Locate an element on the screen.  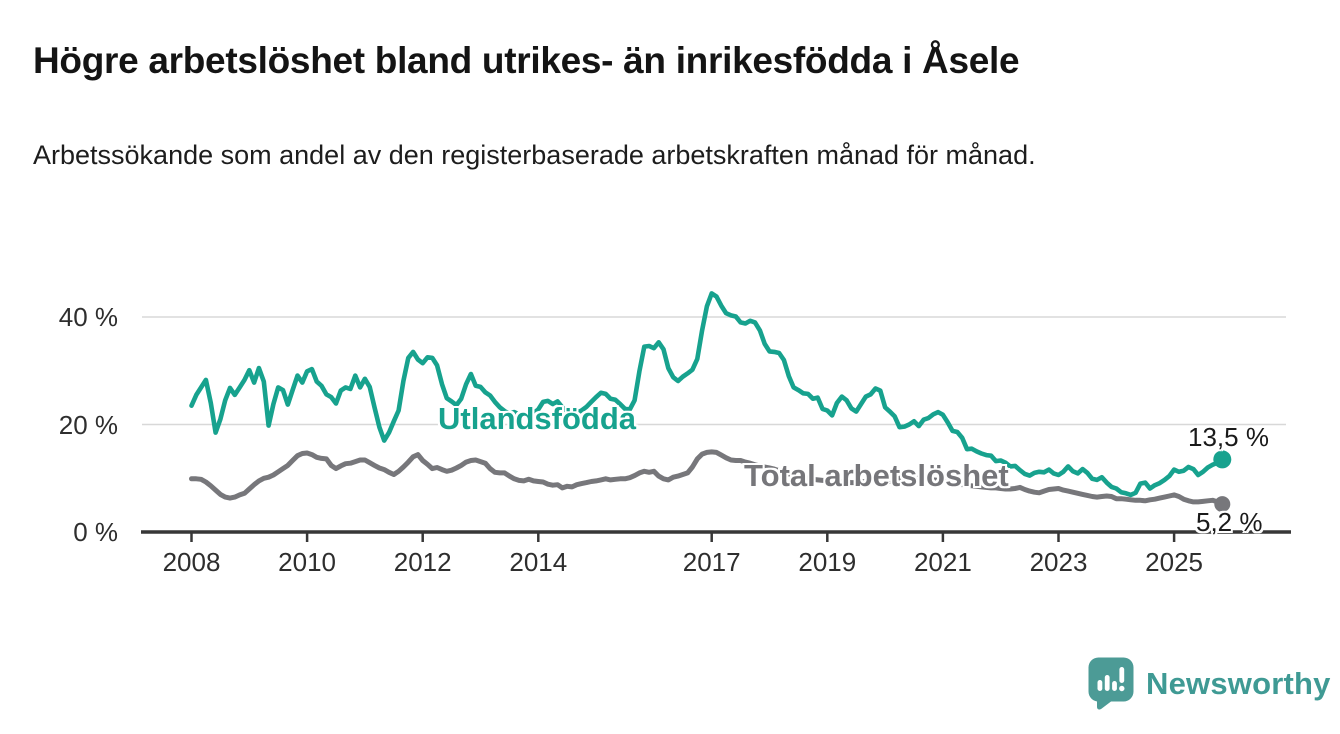
utlandsfodda-end-dot is located at coordinates (1222, 459).